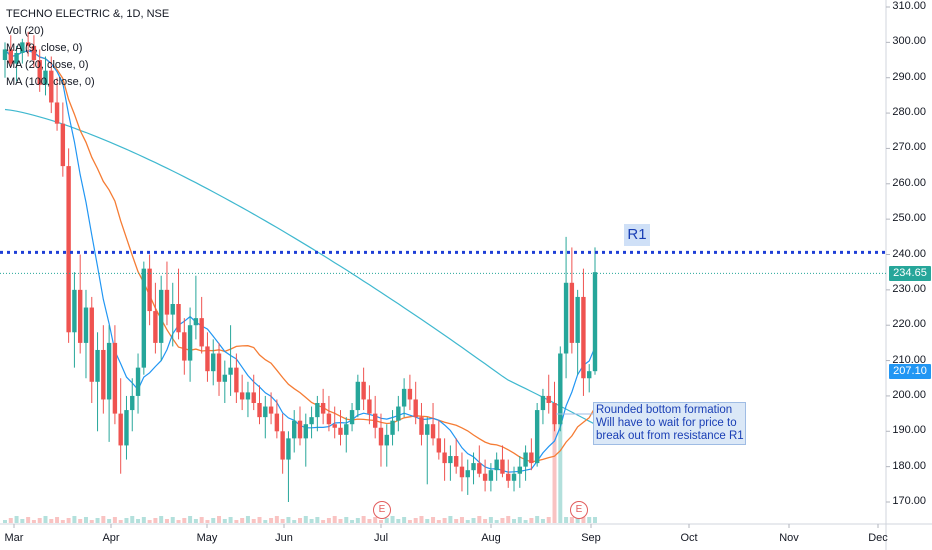  Describe the element at coordinates (44, 48) in the screenshot. I see `legend-ma9: MA (9, close, 0)` at that location.